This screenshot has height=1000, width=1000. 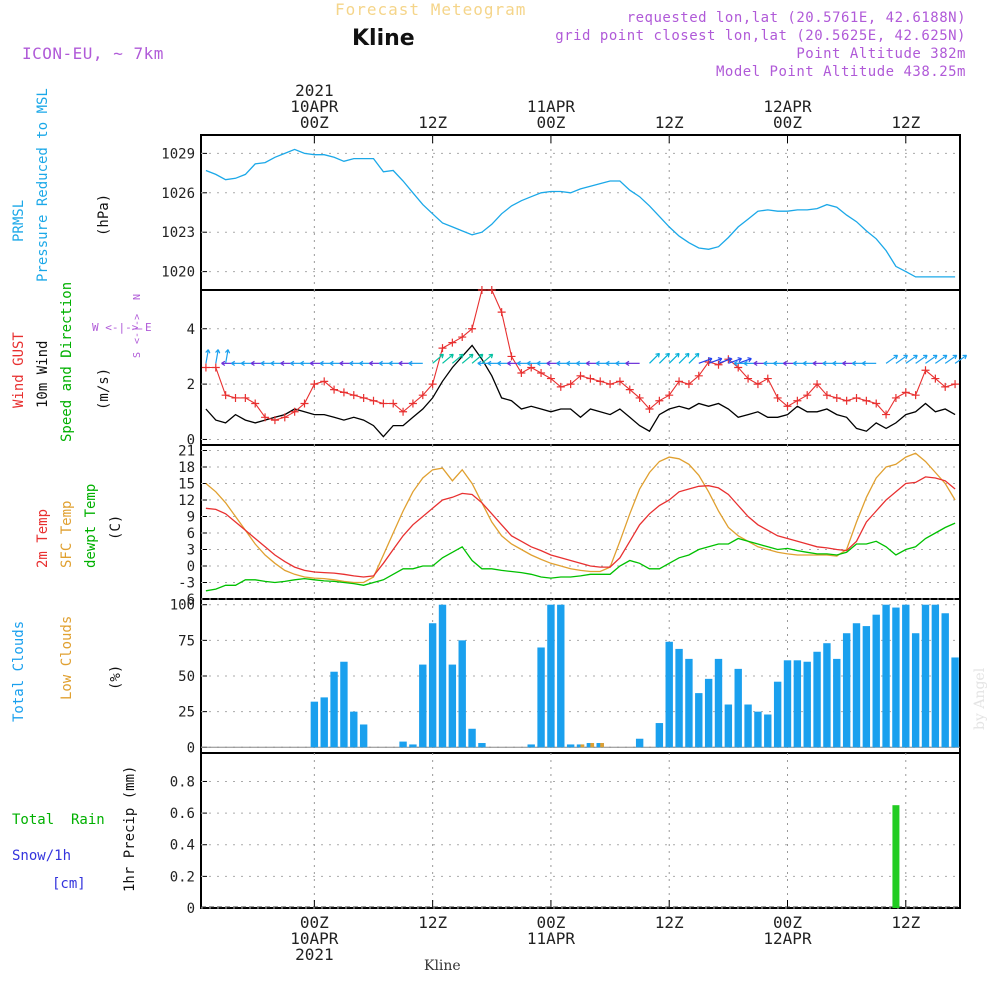 I want to click on ytick-label-temp: 6, so click(x=191, y=534).